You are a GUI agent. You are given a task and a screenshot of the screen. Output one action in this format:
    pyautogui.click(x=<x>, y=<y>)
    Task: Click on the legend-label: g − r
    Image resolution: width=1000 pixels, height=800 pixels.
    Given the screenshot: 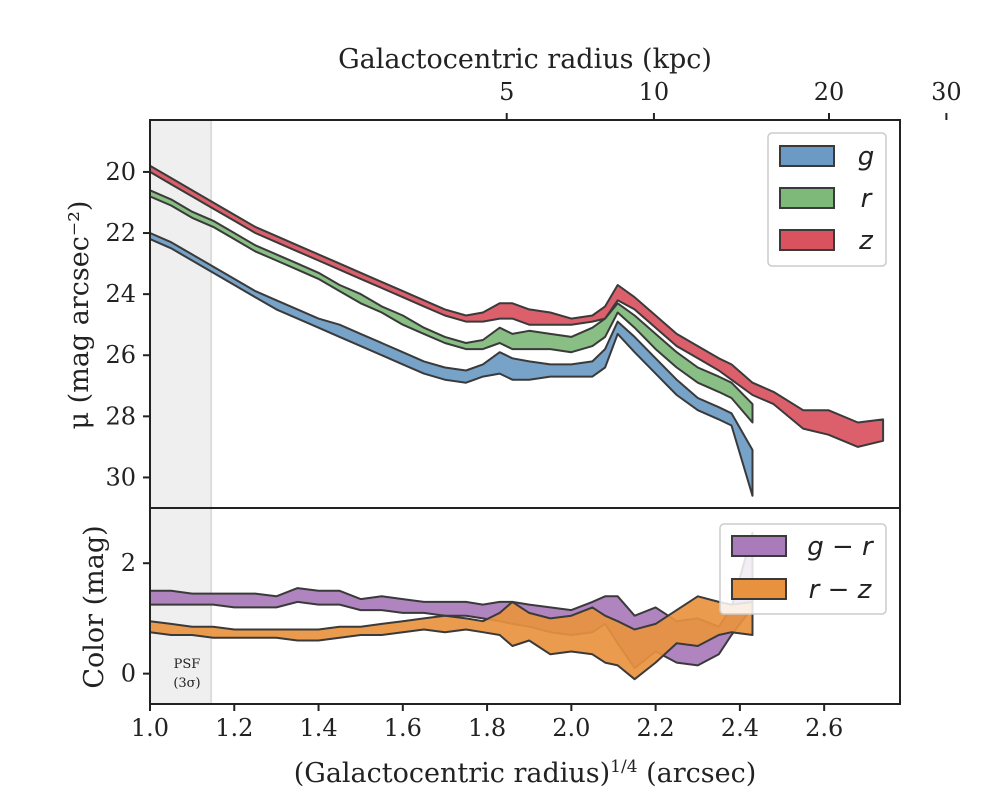 What is the action you would take?
    pyautogui.click(x=841, y=547)
    